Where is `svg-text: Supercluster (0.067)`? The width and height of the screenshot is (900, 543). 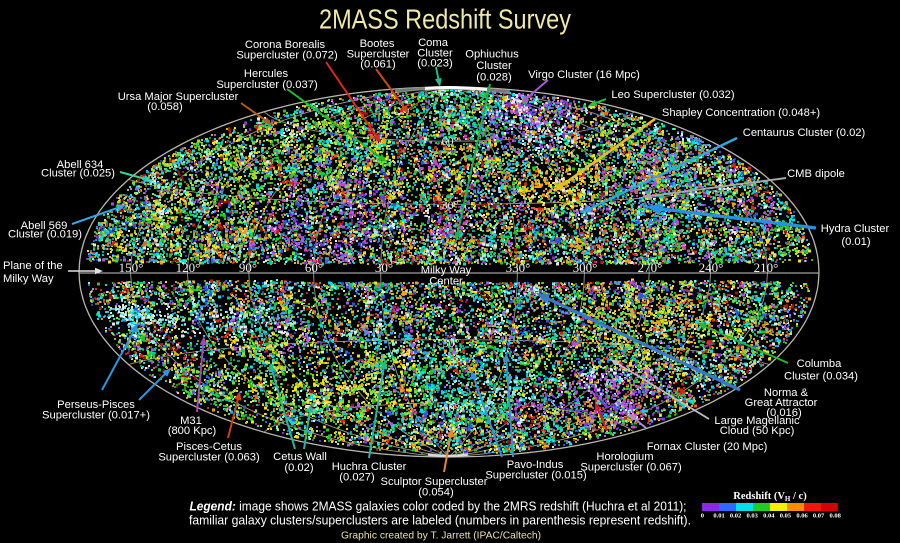 svg-text: Supercluster (0.067) is located at coordinates (631, 468).